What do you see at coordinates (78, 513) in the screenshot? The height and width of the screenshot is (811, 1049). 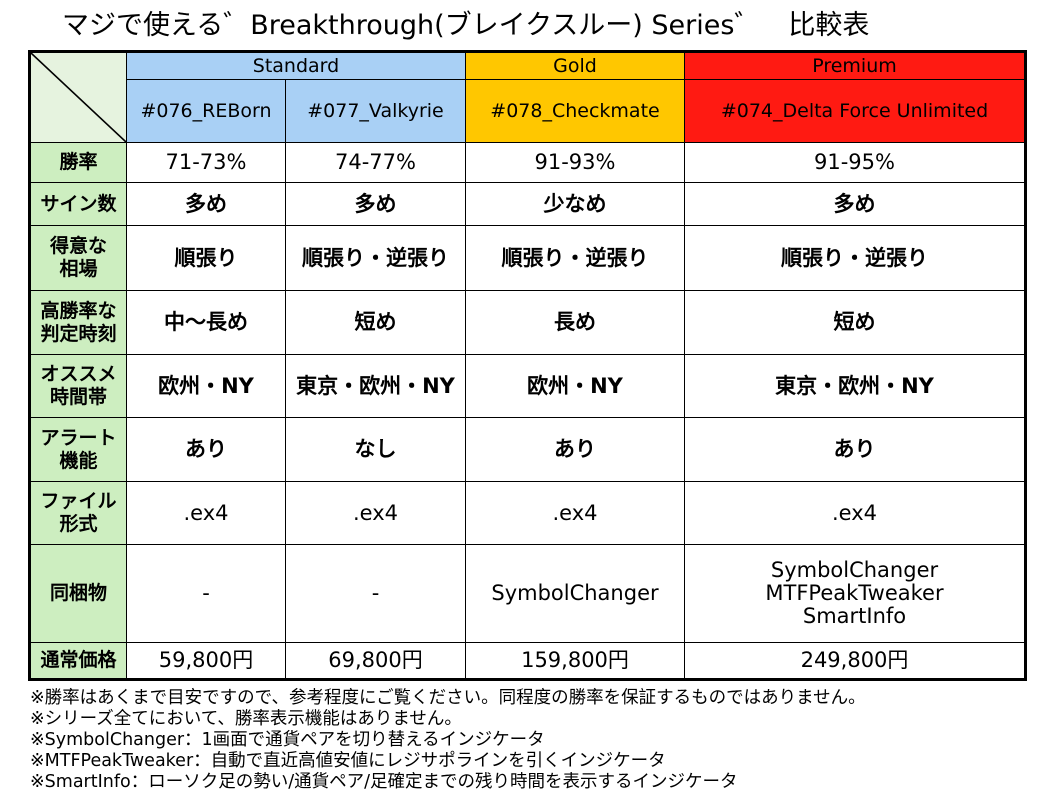 I see `row-header: ファイル 形式` at bounding box center [78, 513].